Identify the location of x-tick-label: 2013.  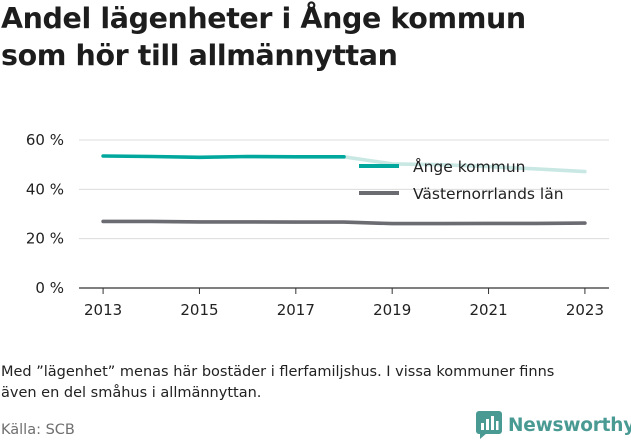
(103, 310).